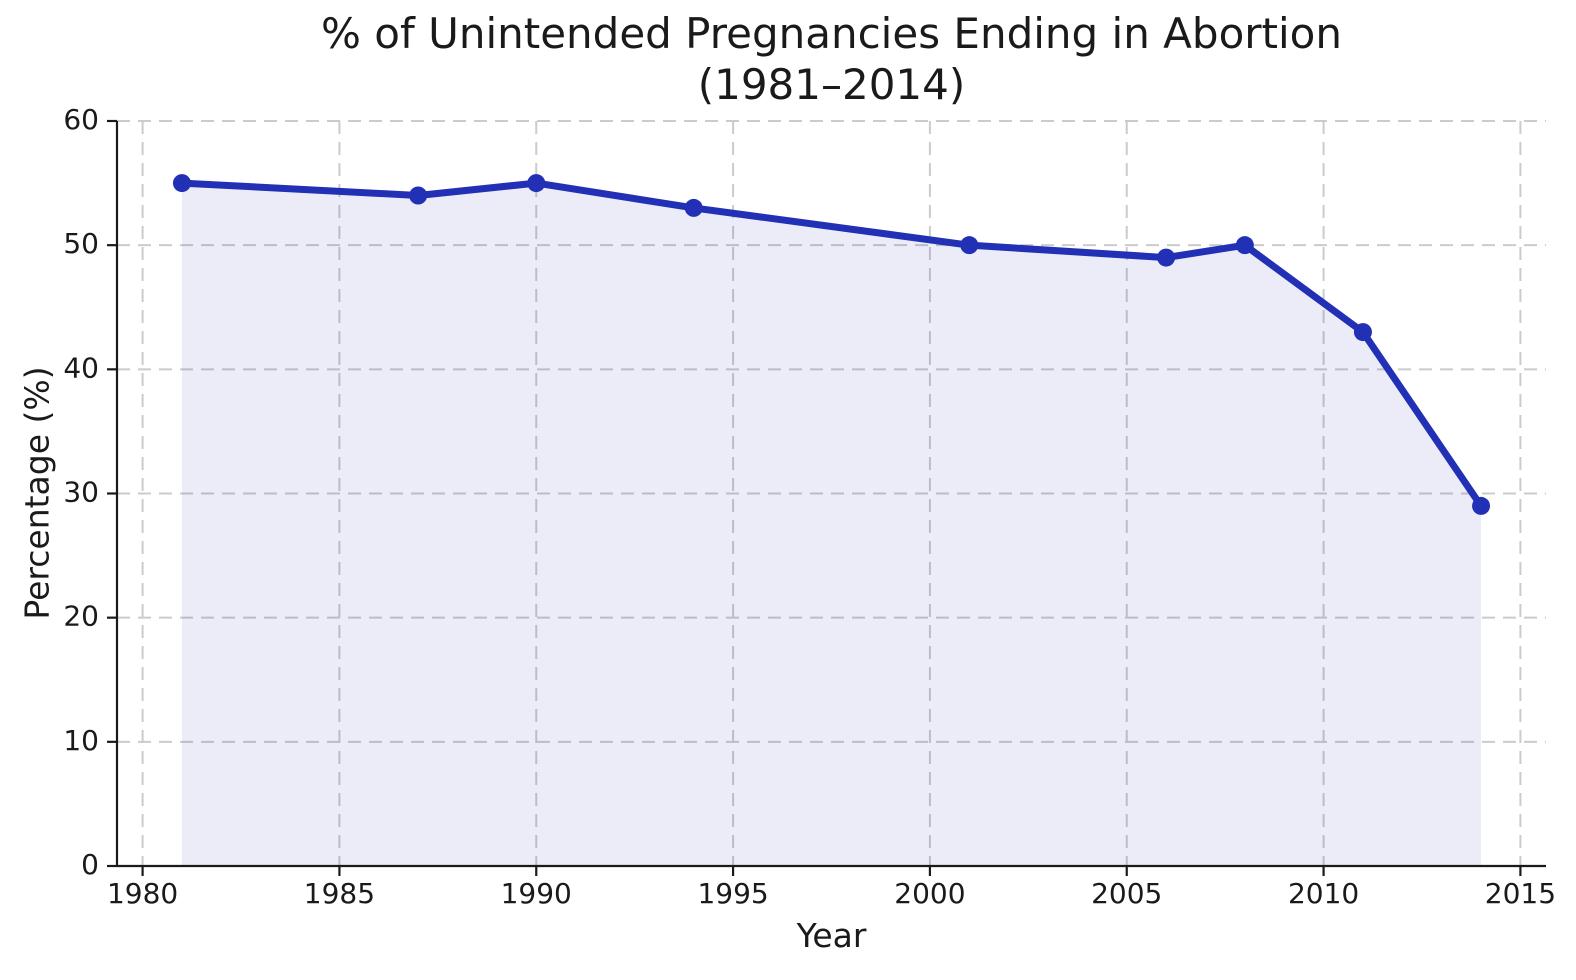 Image resolution: width=1576 pixels, height=980 pixels. I want to click on data-point-2006, so click(1166, 257).